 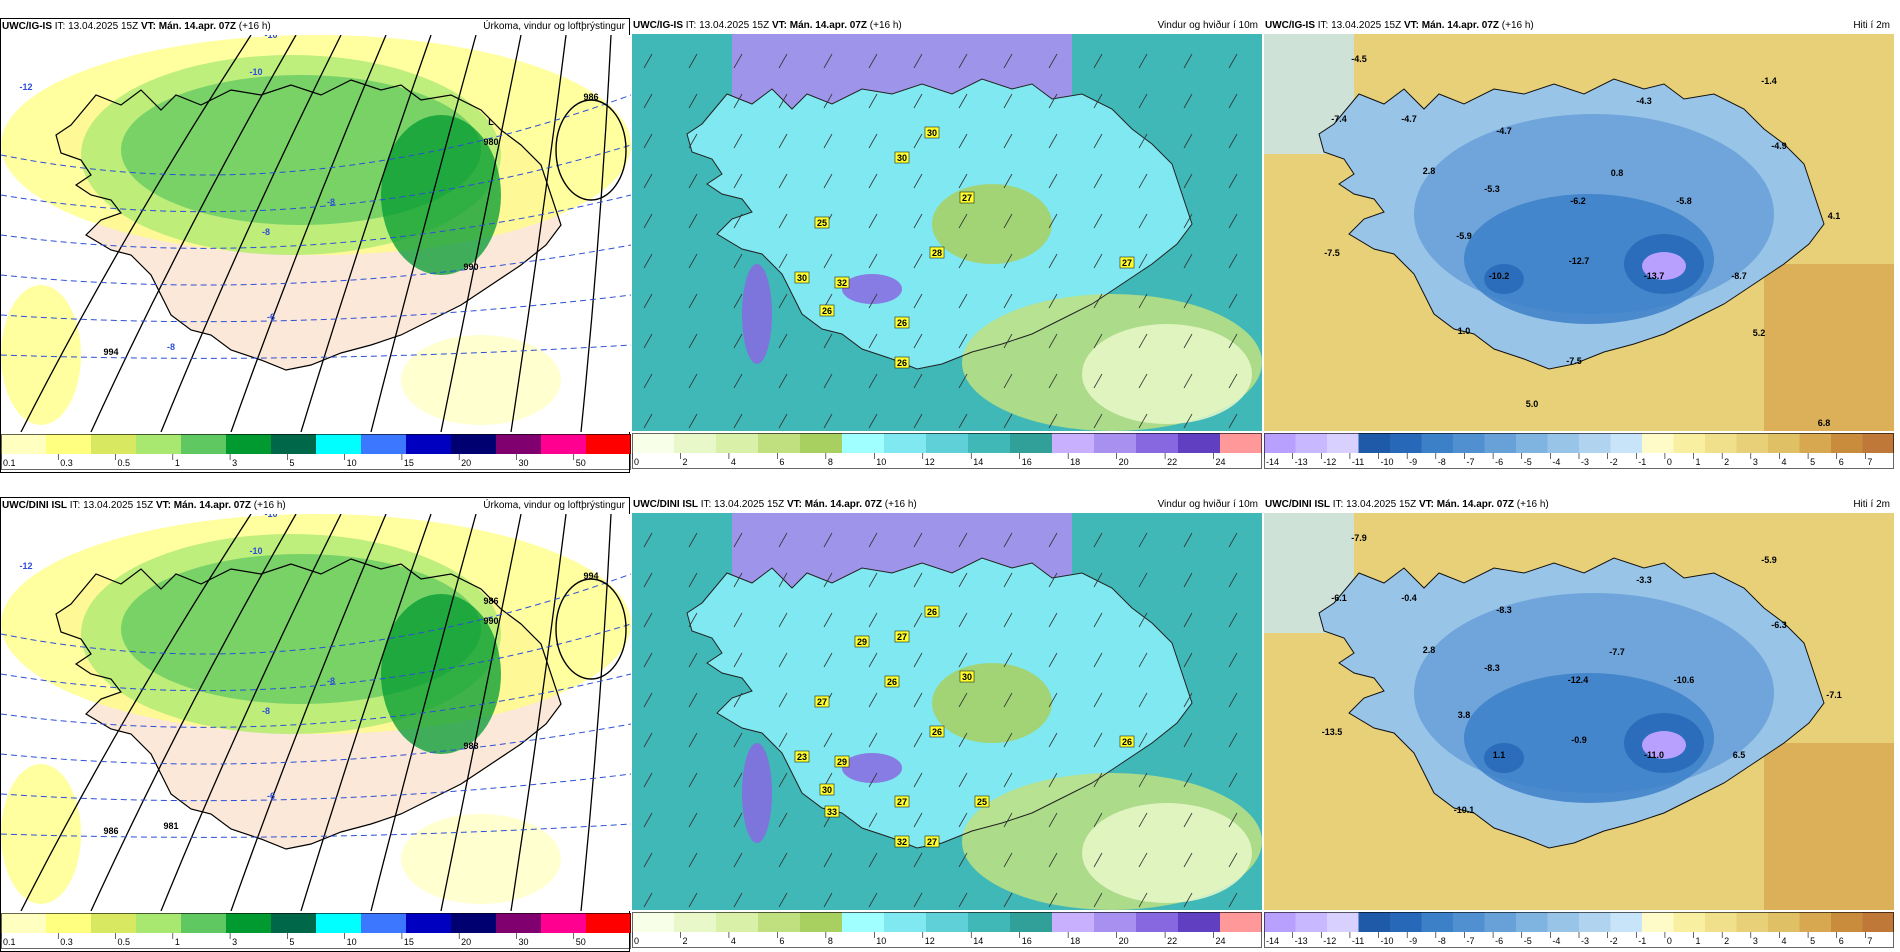 I want to click on map-label: -7.9, so click(x=1359, y=538).